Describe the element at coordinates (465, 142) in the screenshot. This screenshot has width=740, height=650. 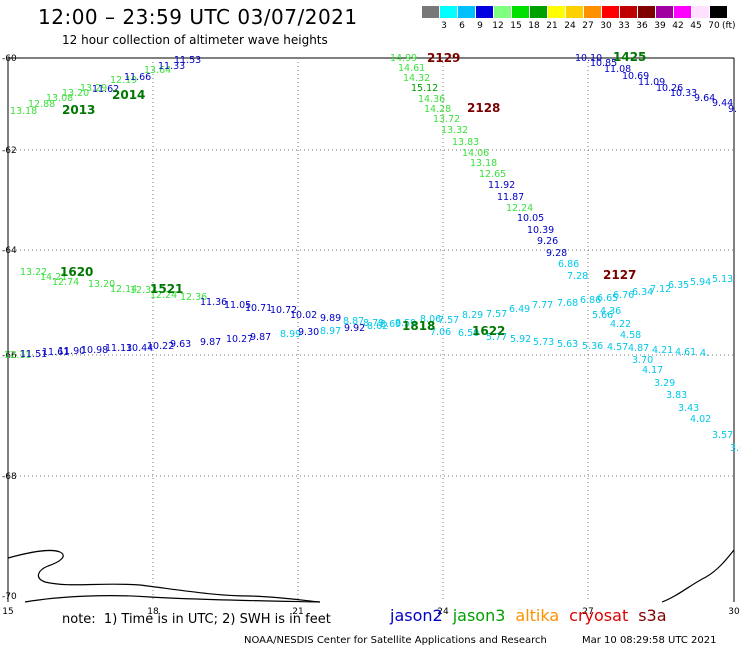
I see `wave-height-label: 13.83` at that location.